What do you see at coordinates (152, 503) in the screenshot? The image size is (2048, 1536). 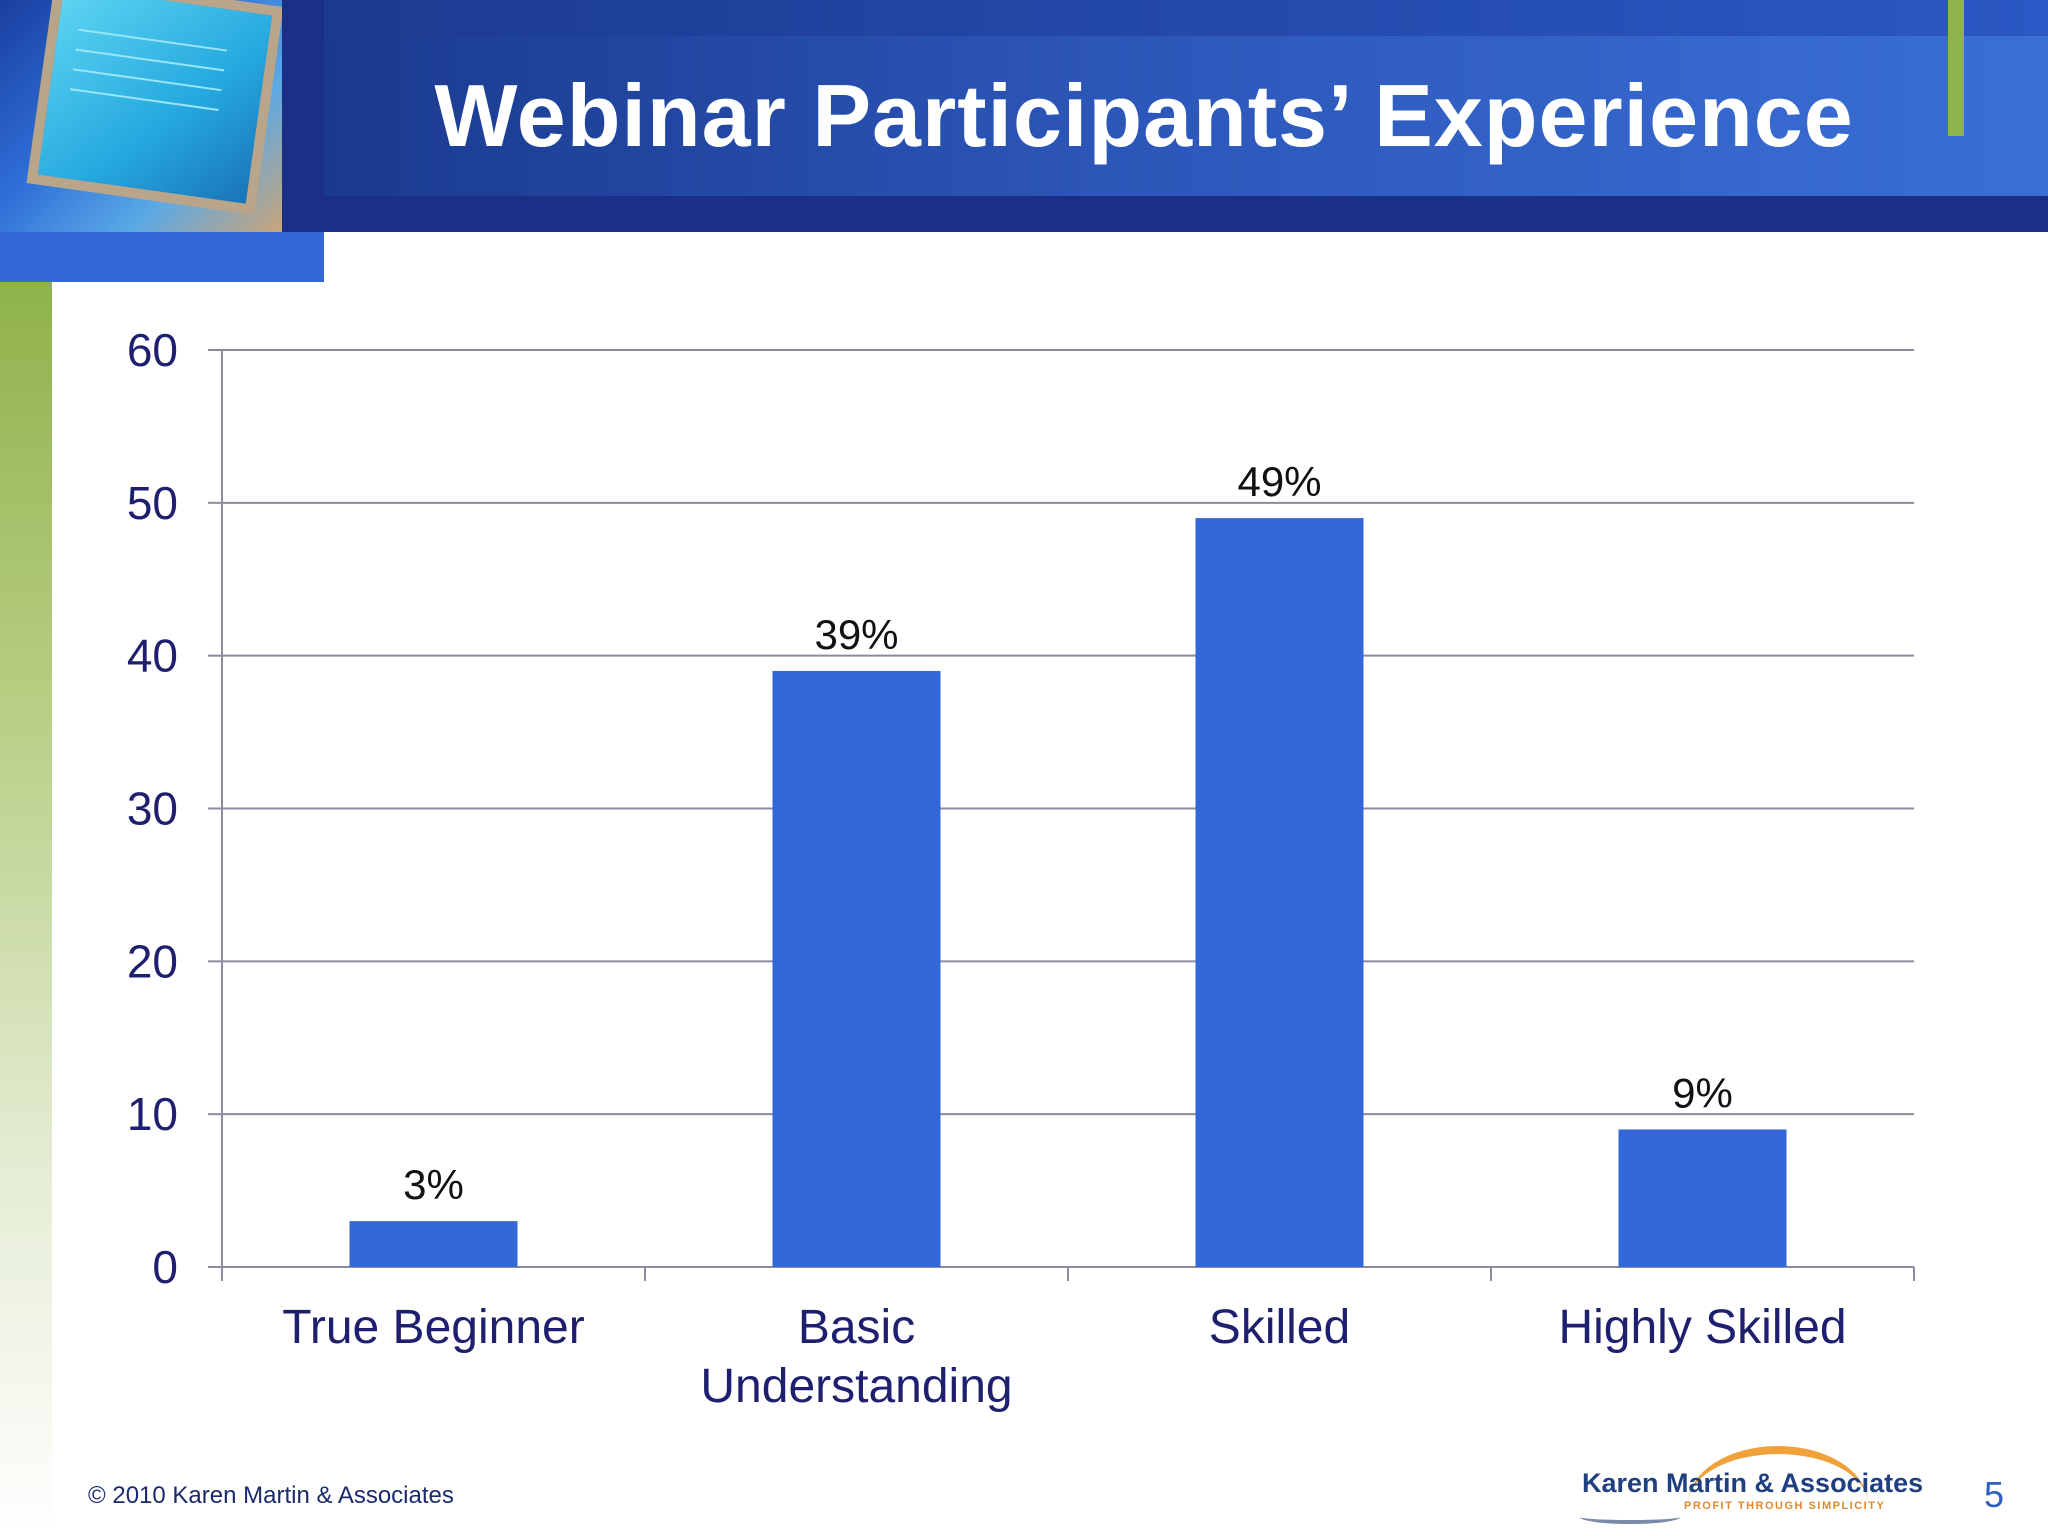 I see `y-tick-label: 50` at bounding box center [152, 503].